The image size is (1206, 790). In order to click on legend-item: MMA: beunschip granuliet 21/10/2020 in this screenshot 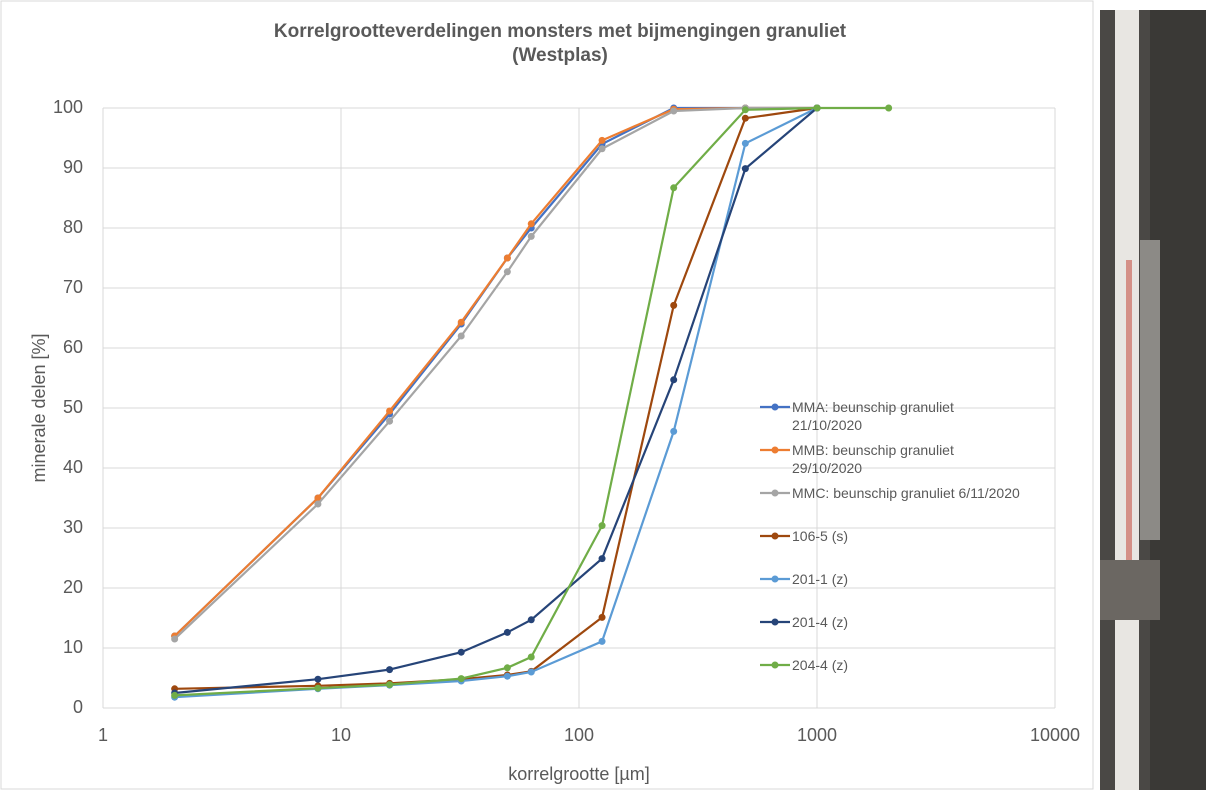, I will do `click(898, 419)`.